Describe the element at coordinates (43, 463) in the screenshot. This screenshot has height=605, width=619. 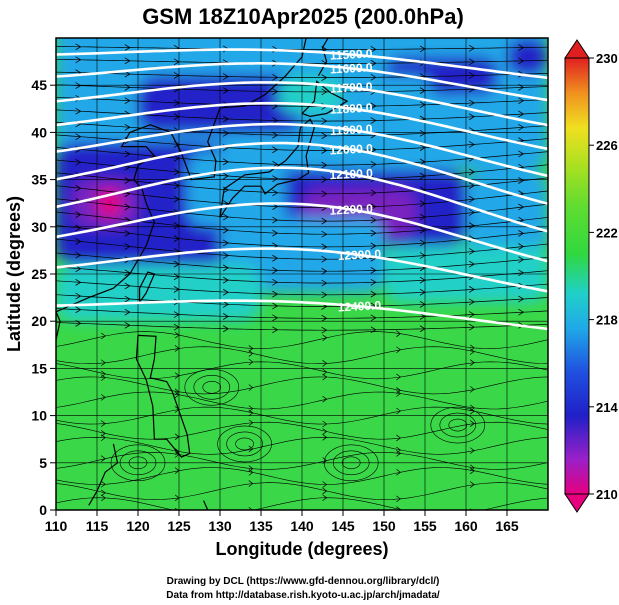
I see `y-tick-label: 5` at that location.